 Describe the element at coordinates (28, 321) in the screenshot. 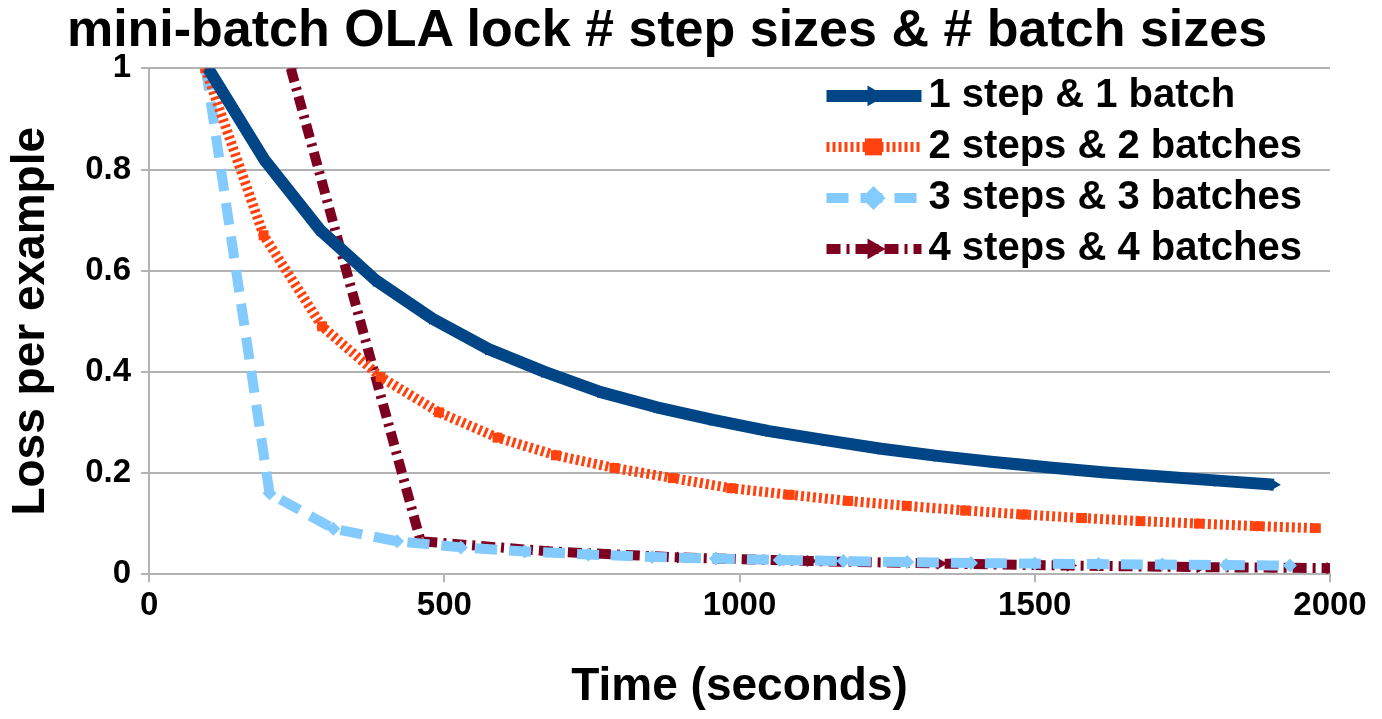

I see `y-axis-title: Loss per example` at that location.